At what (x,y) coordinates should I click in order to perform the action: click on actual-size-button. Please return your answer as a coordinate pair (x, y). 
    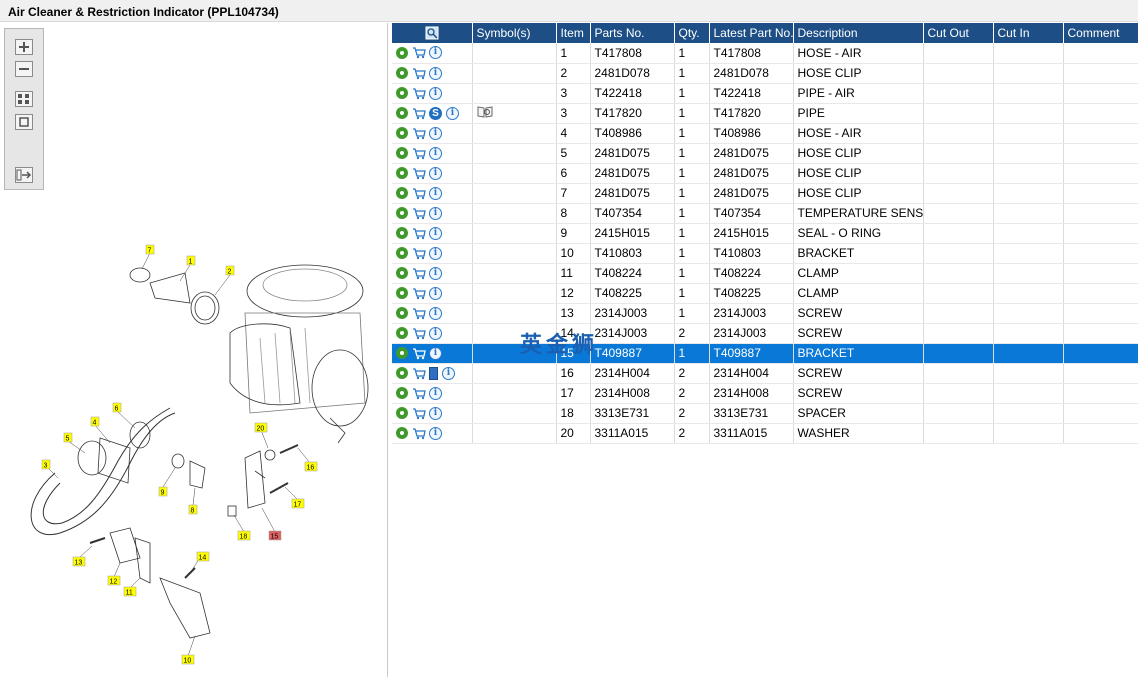
    Looking at the image, I should click on (24, 122).